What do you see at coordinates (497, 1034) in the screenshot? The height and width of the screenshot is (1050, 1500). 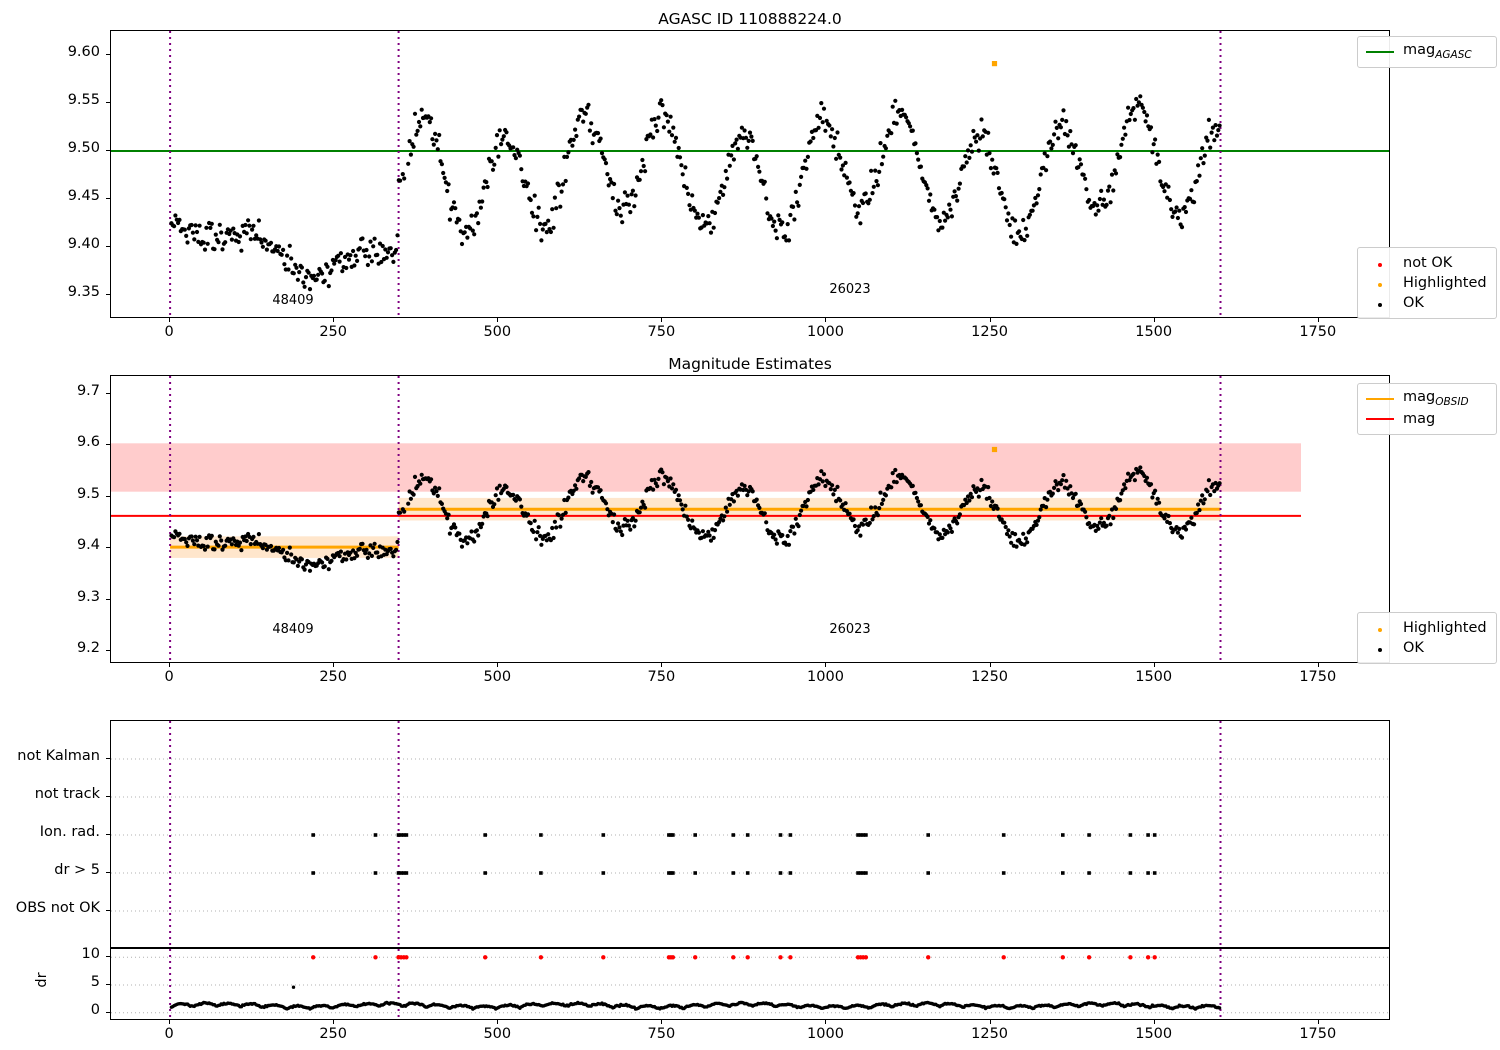 I see `panel3-xtick-label: 500` at bounding box center [497, 1034].